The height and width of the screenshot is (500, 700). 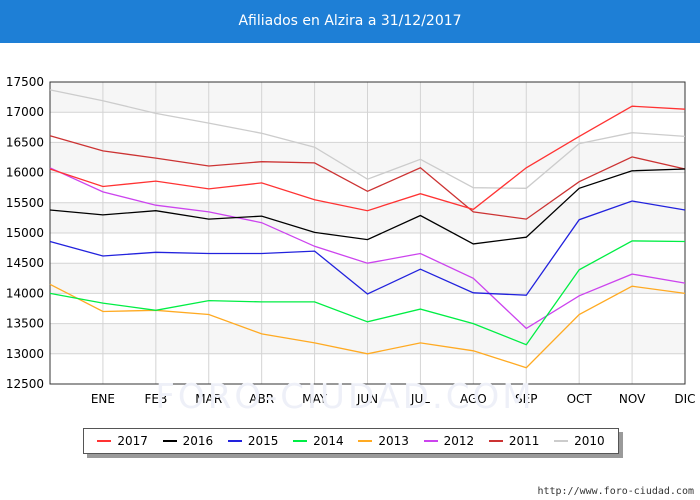 What do you see at coordinates (25, 142) in the screenshot?
I see `y-tick-label: 16500` at bounding box center [25, 142].